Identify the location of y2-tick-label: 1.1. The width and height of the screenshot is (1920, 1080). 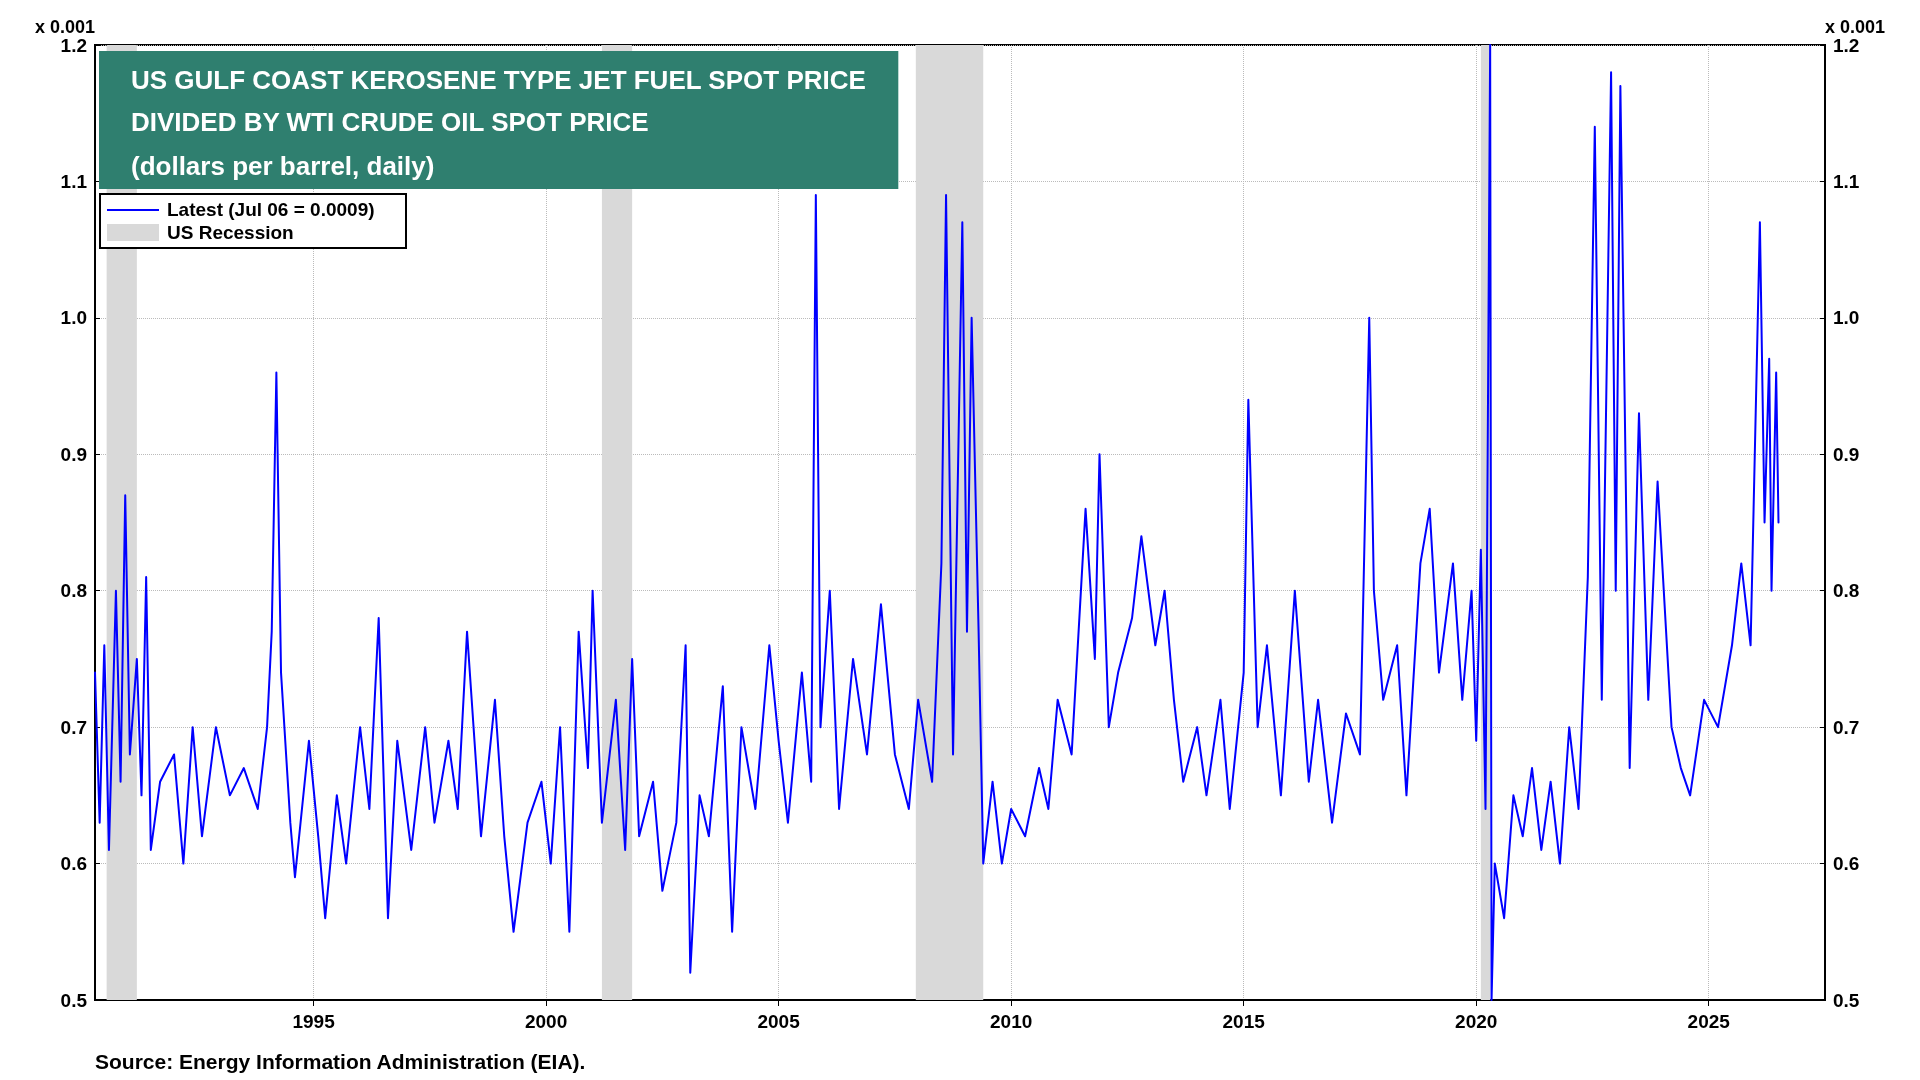
(1846, 181).